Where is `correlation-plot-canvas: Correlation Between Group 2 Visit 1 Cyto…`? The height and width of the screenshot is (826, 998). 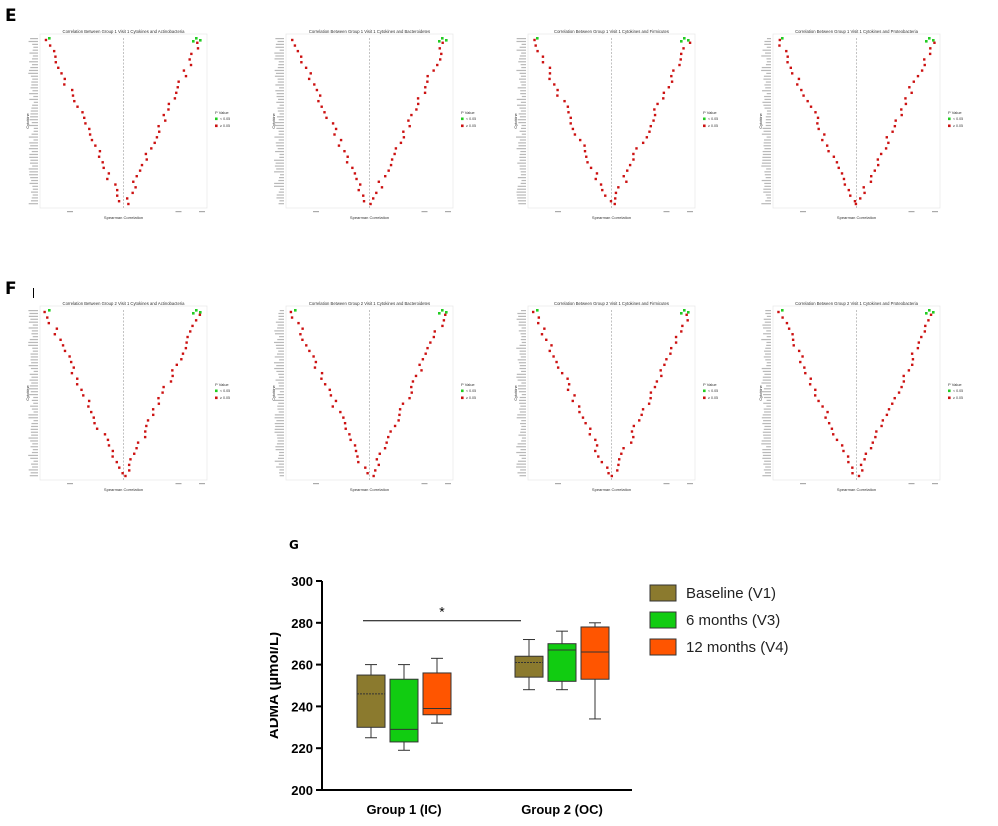 correlation-plot-canvas: Correlation Between Group 2 Visit 1 Cyto… is located at coordinates (373, 396).